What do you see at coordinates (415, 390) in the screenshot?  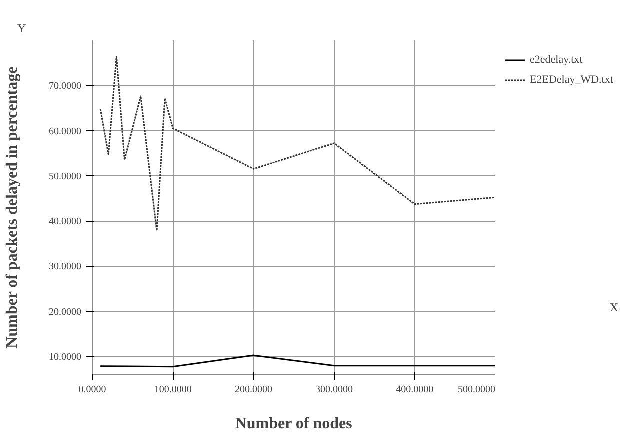 I see `x-tick-label: 400.0000` at bounding box center [415, 390].